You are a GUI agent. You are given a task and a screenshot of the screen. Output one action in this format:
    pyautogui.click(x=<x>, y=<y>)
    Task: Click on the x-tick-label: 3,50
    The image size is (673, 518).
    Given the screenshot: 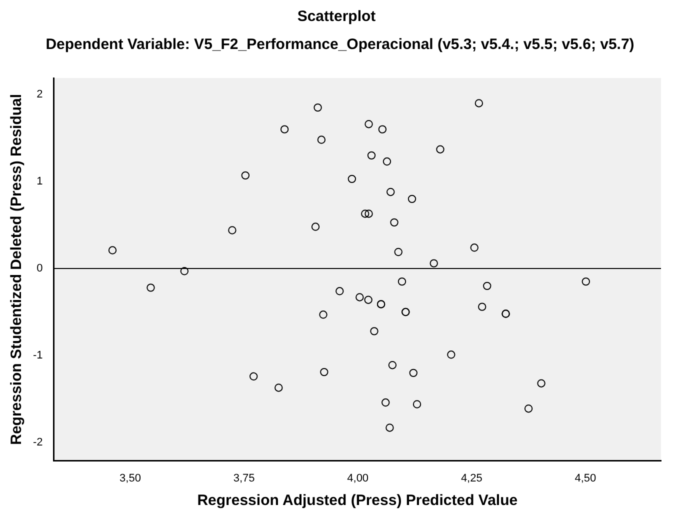 What is the action you would take?
    pyautogui.click(x=130, y=478)
    